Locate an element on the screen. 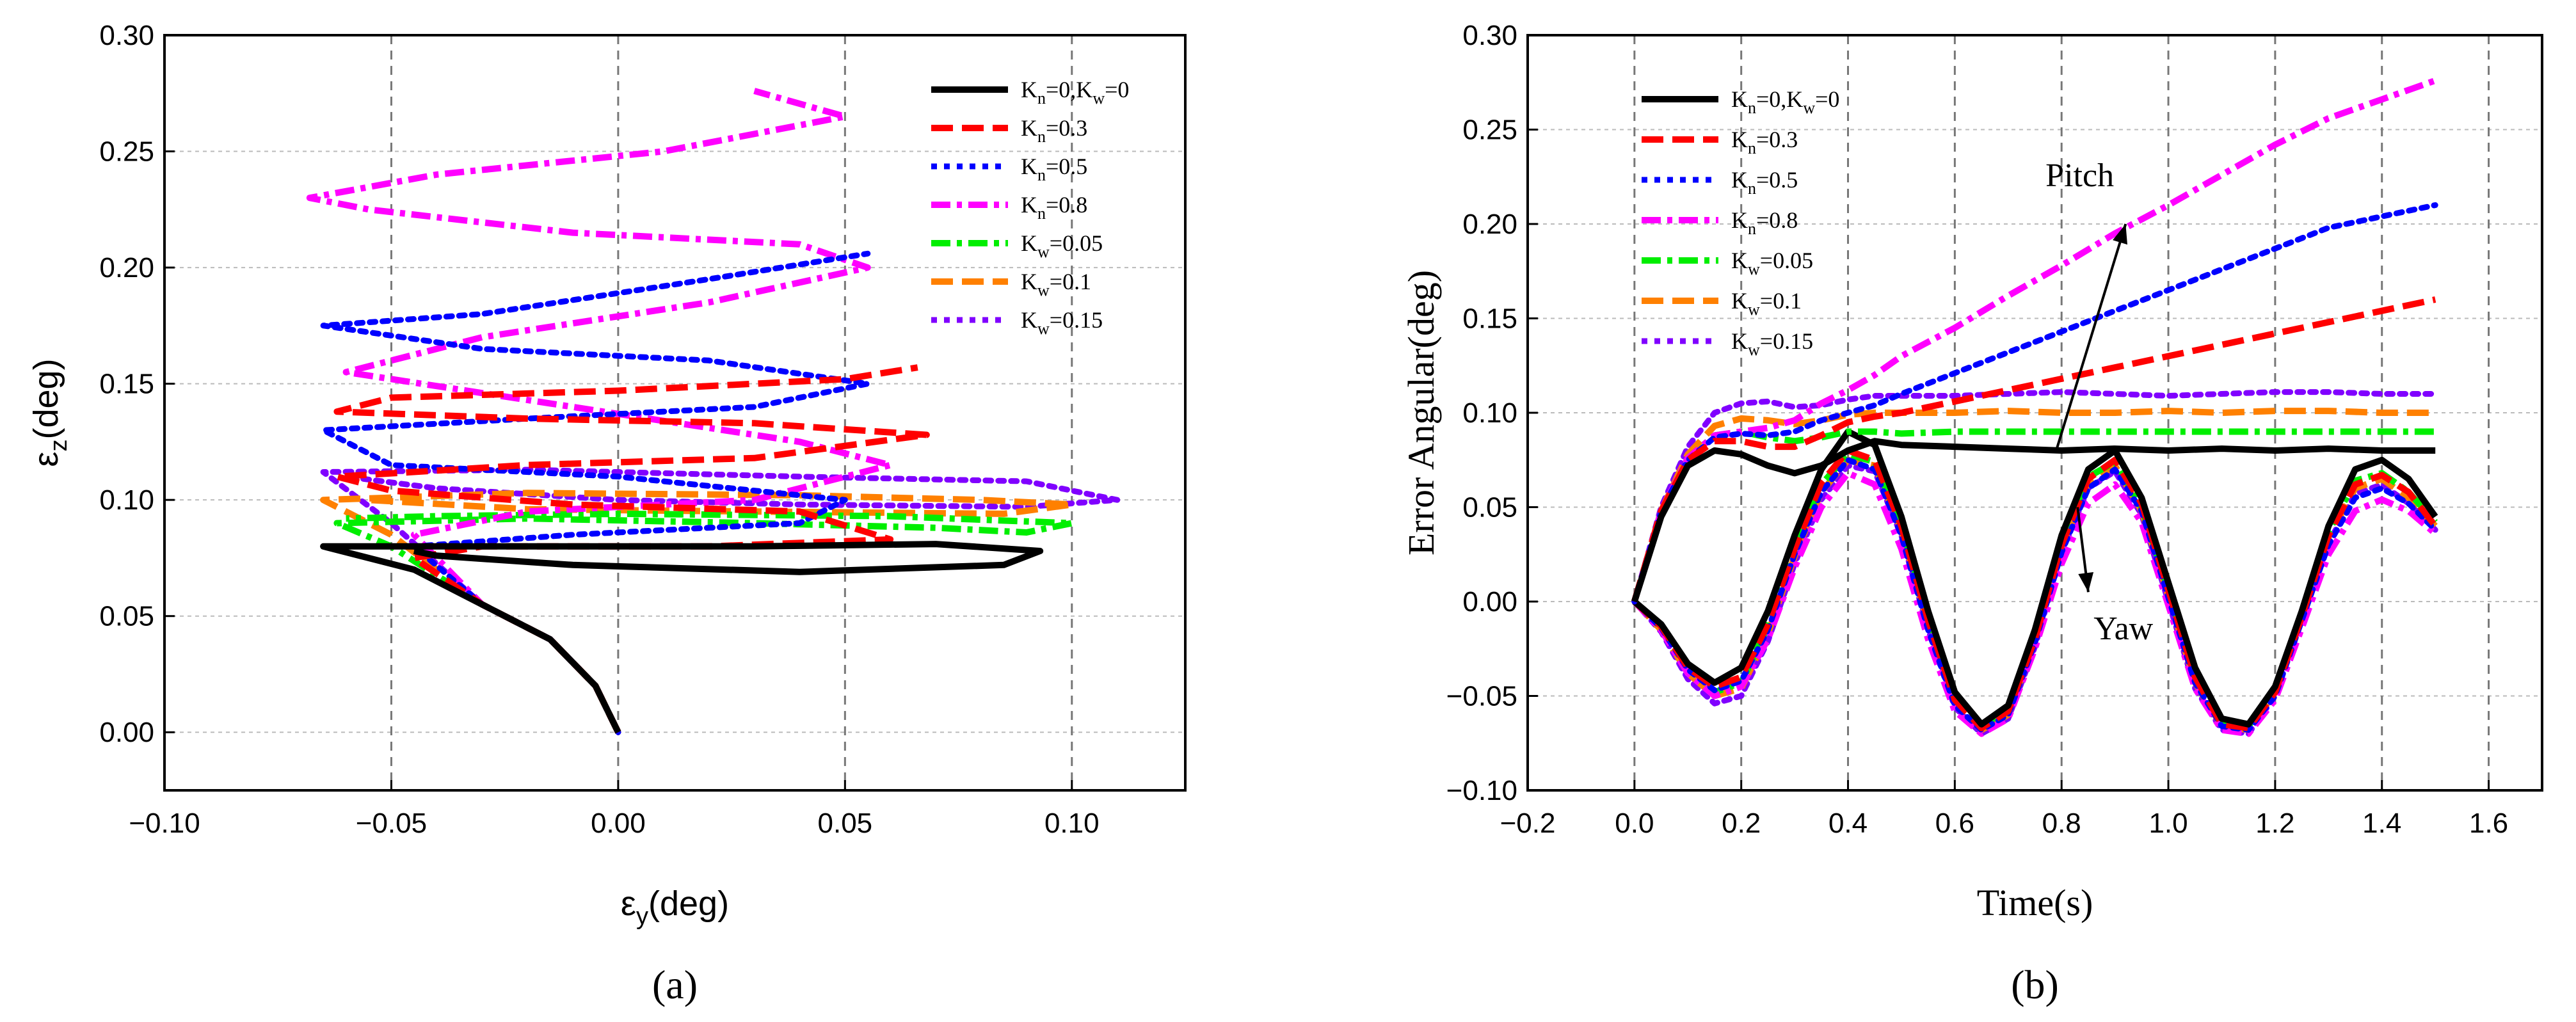  panel-label-a: (a) is located at coordinates (675, 985).